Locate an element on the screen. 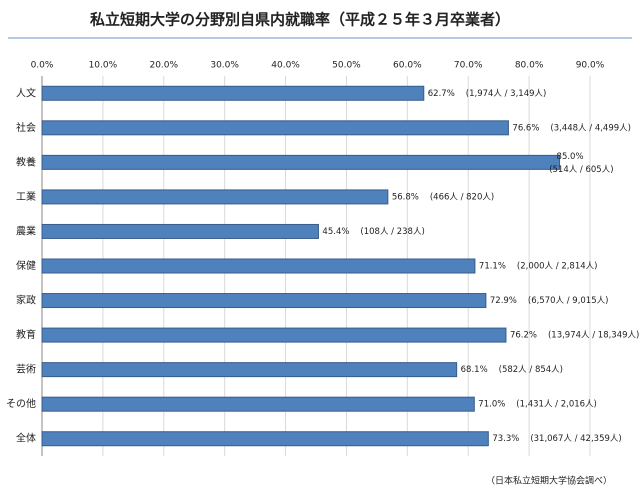 The image size is (640, 495). y-tick-label: 人文 is located at coordinates (26, 92).